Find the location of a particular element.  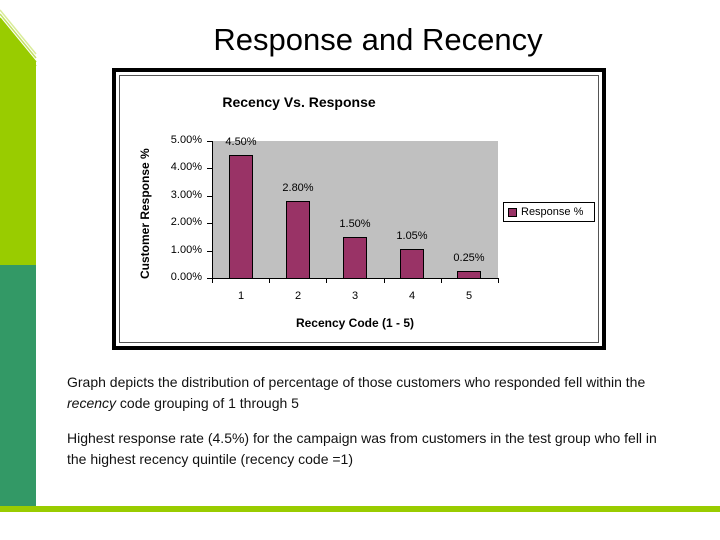

bar-data-label: 0.25% is located at coordinates (469, 258).